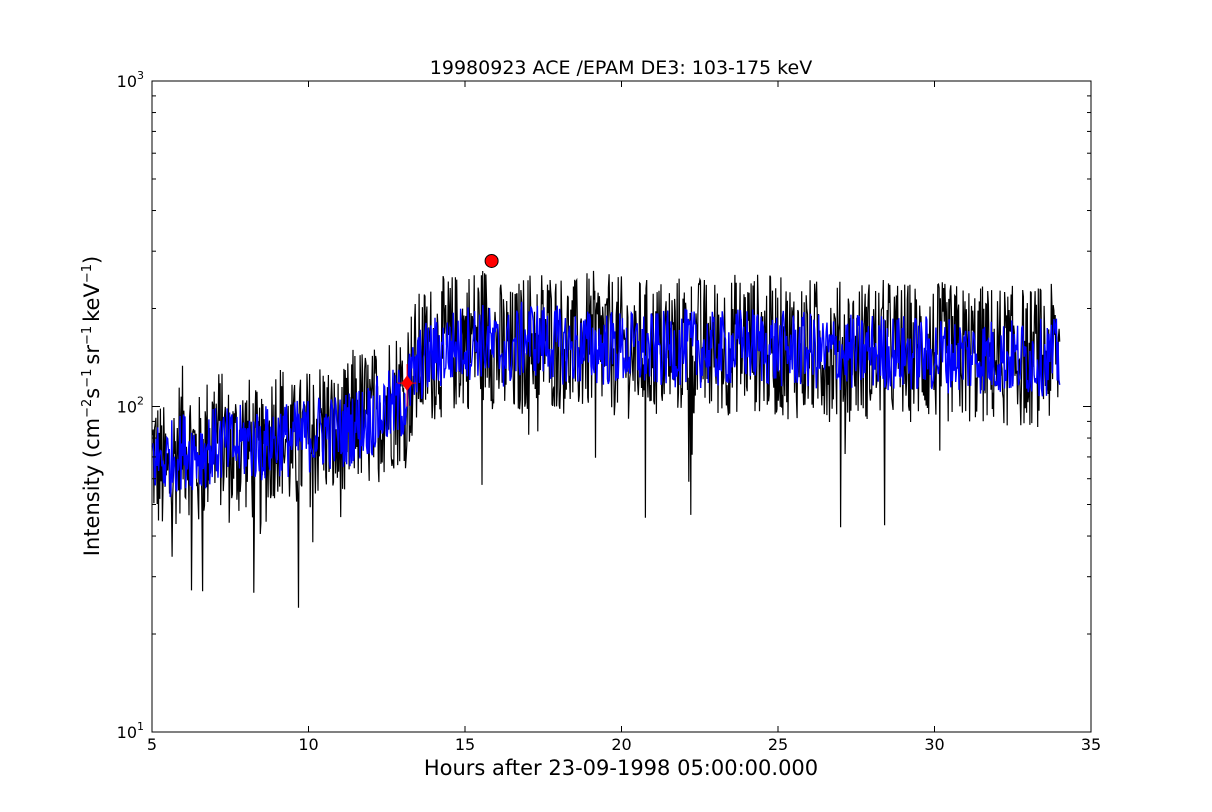  Describe the element at coordinates (491, 260) in the screenshot. I see `peak-marker` at that location.